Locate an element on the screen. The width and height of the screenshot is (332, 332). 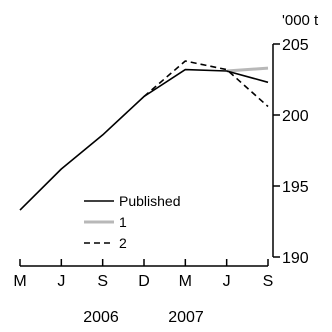
y-tick-label-190: 190 is located at coordinates (295, 258).